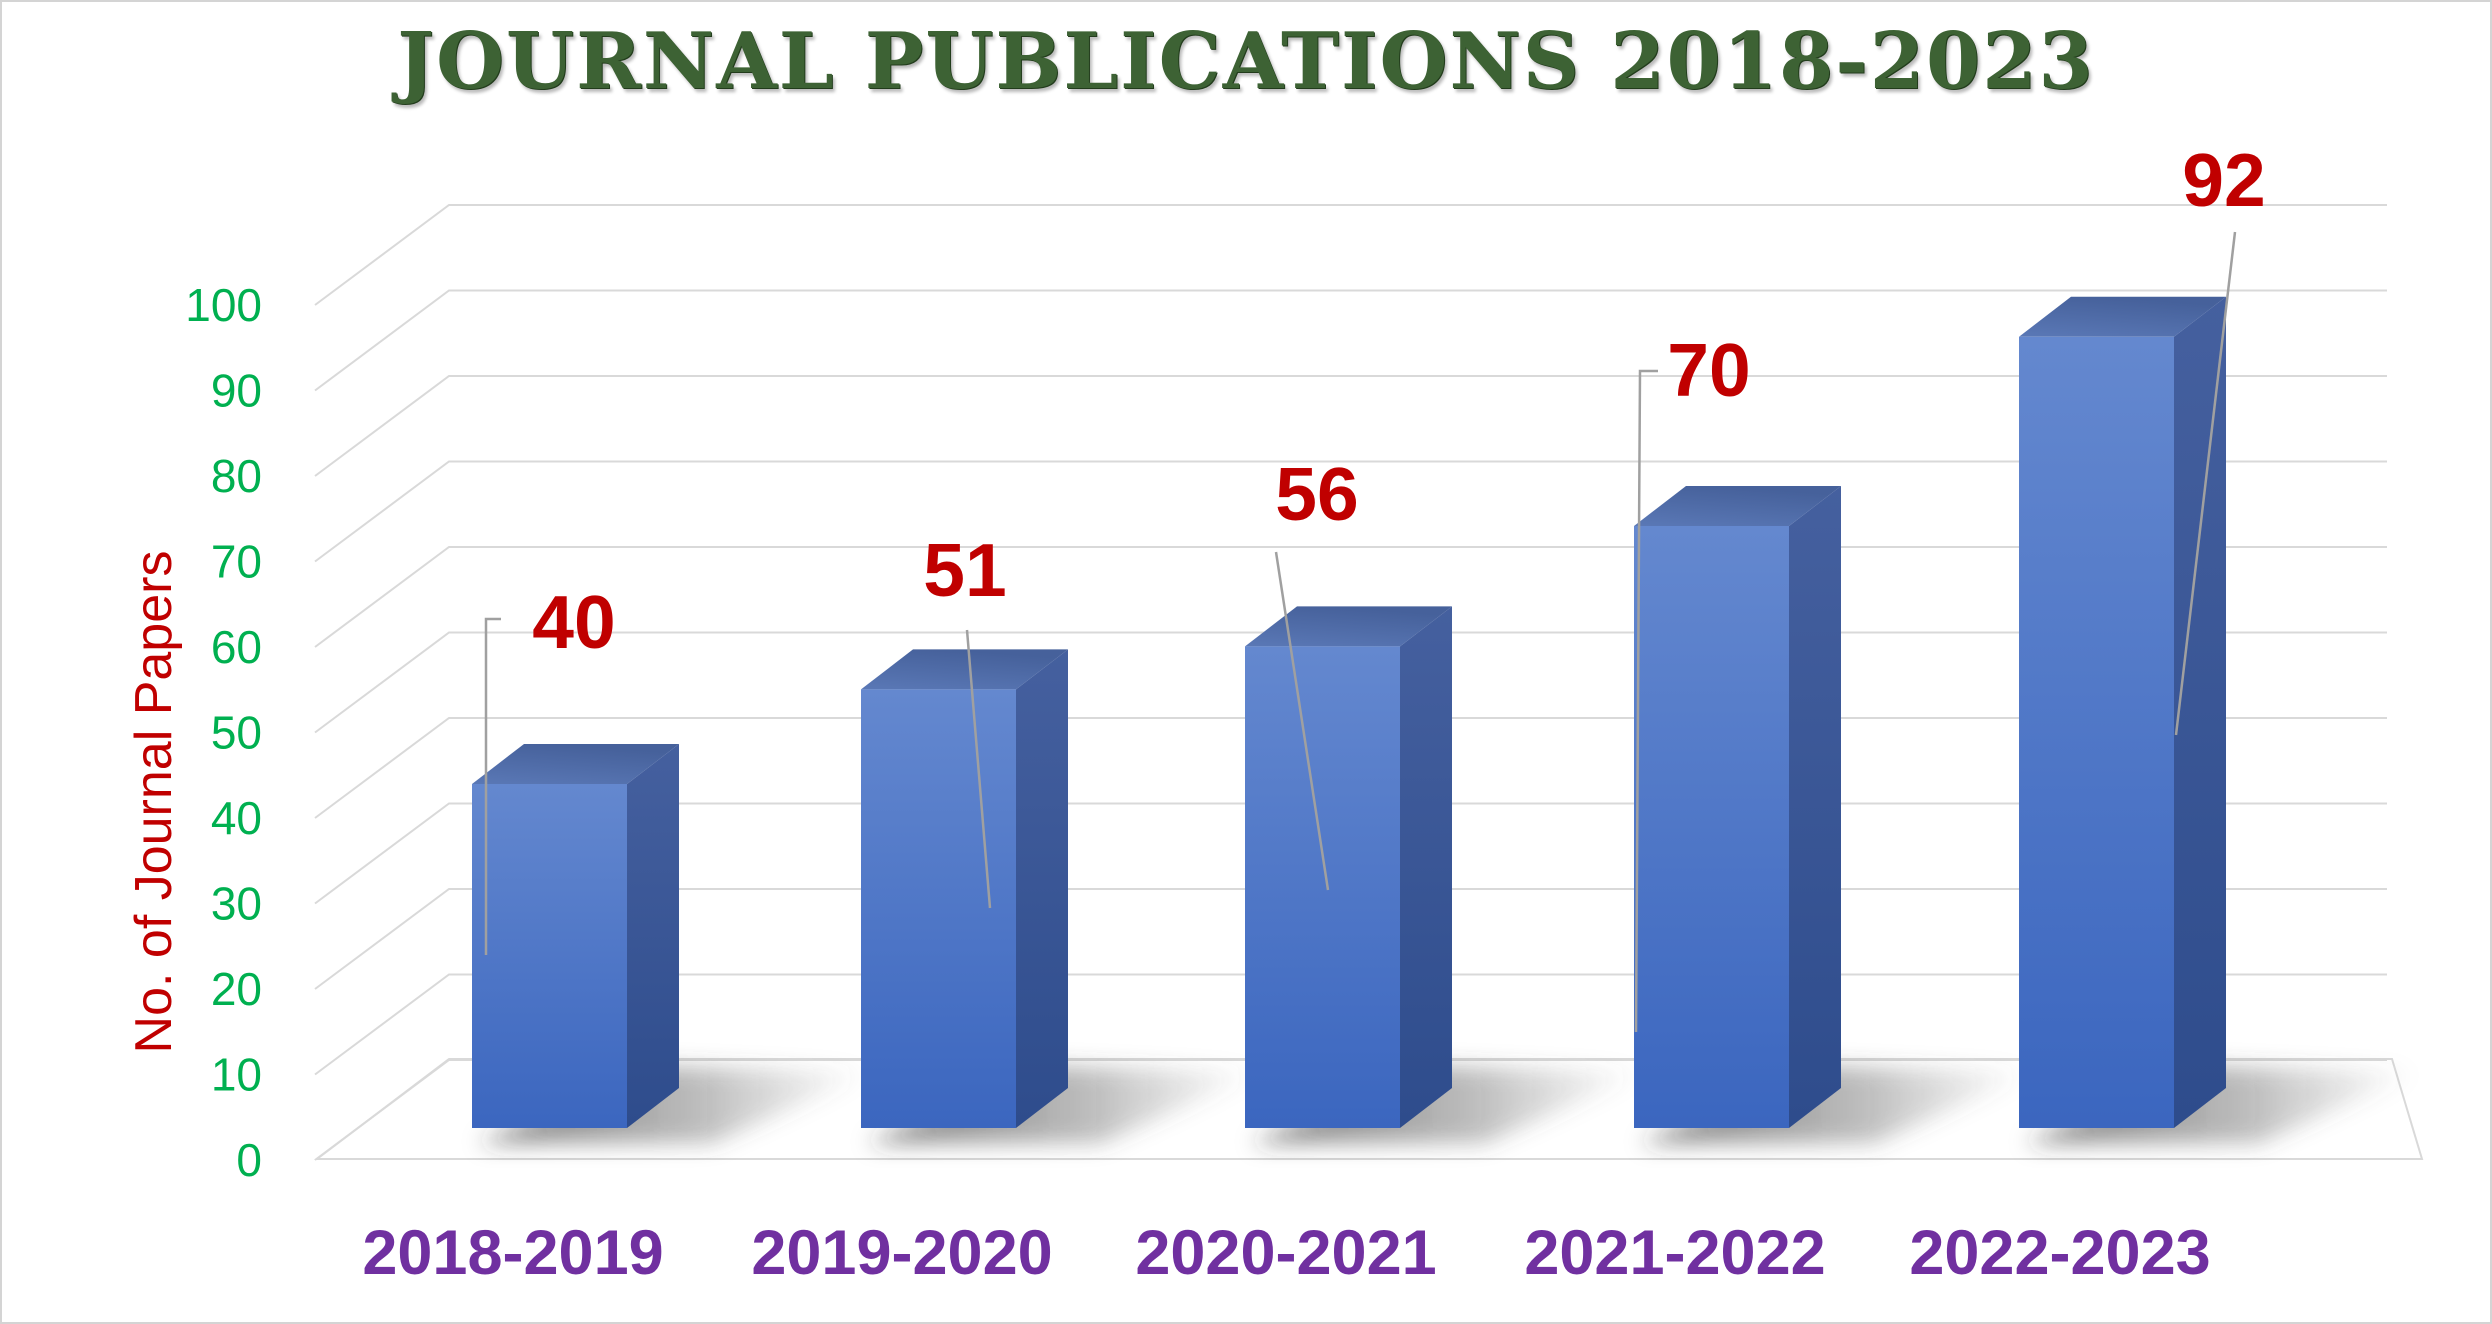 This screenshot has width=2492, height=1324. Describe the element at coordinates (236, 647) in the screenshot. I see `y-tick-label: 60` at that location.